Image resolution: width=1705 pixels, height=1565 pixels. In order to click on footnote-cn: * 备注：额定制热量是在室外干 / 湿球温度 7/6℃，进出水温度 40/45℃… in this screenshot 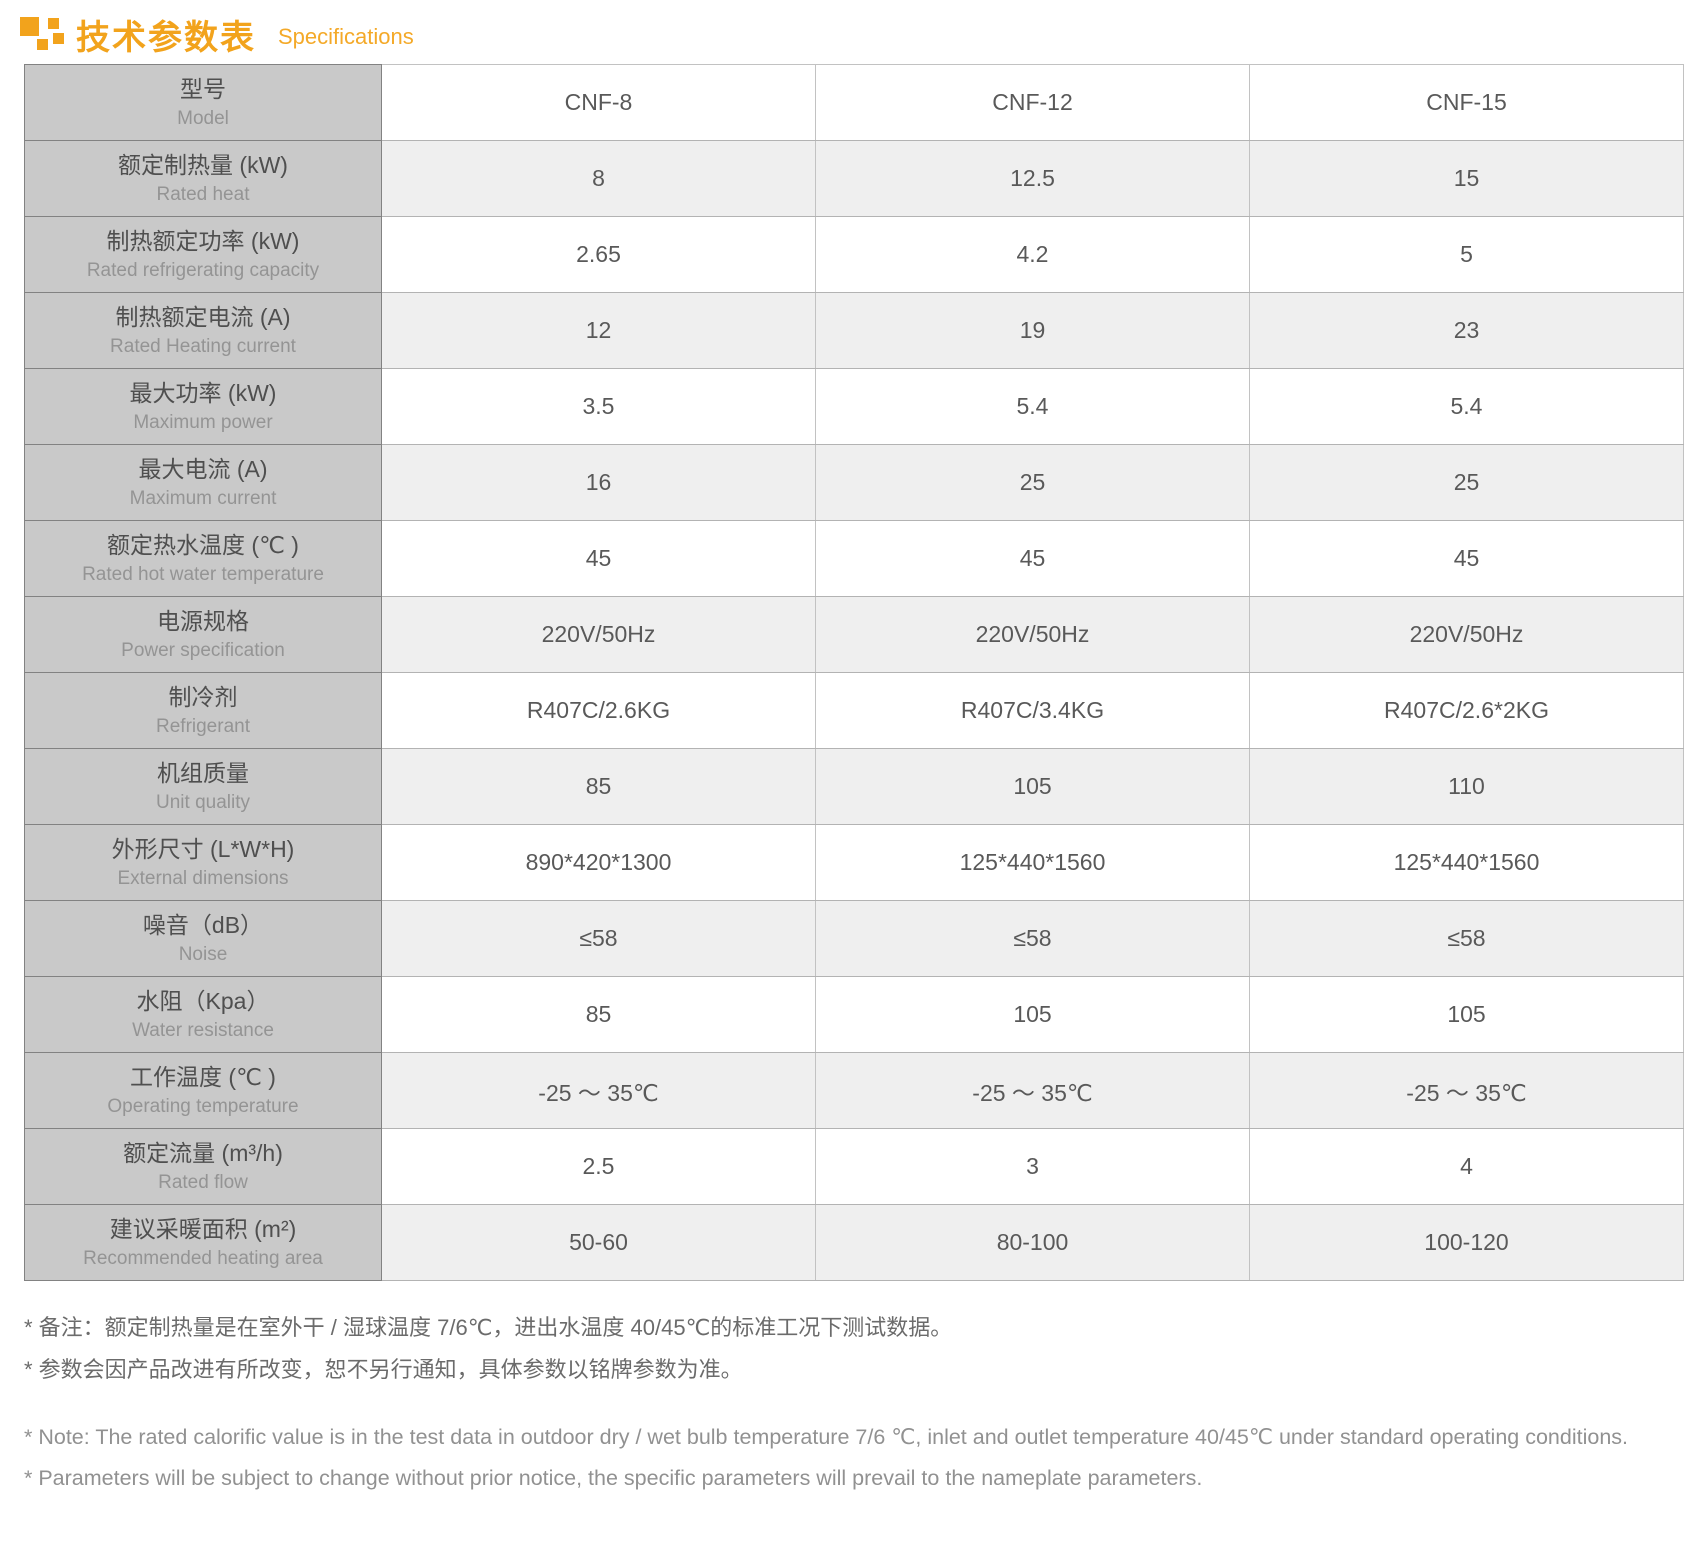, I will do `click(488, 1327)`.